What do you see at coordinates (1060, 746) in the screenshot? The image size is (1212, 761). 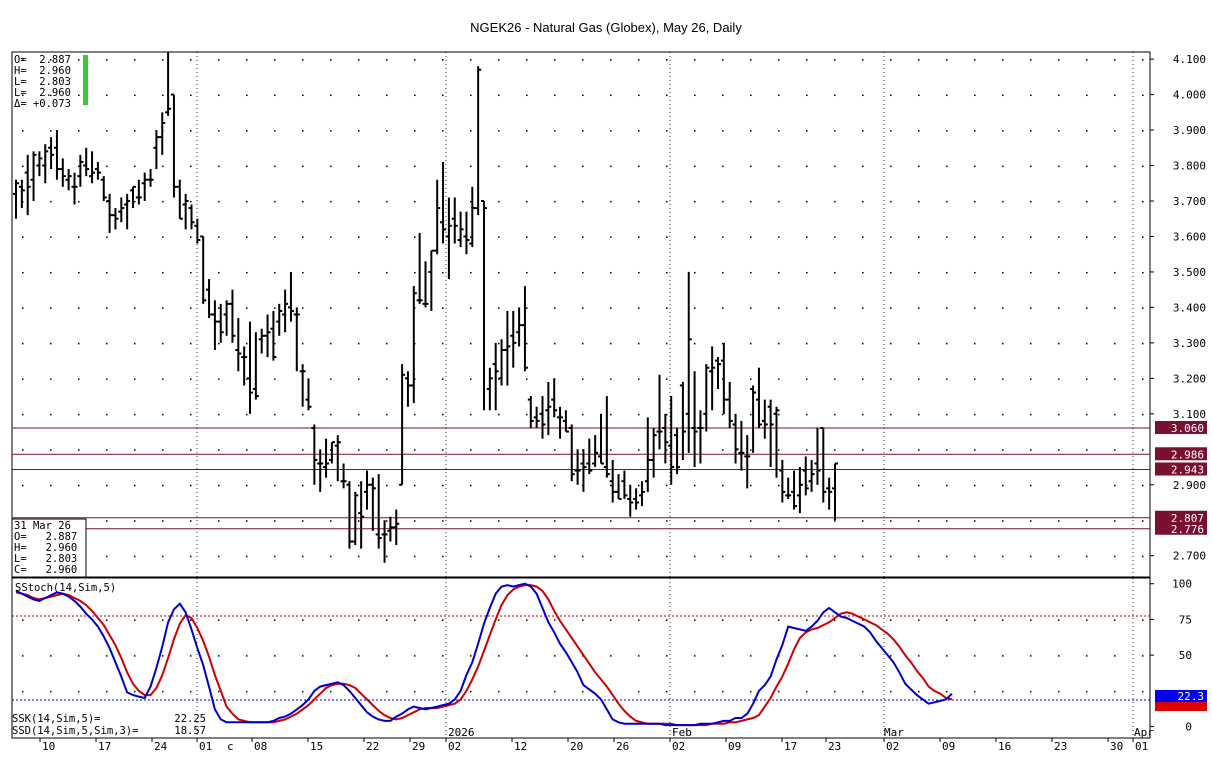 I see `x-tick-19: 23` at bounding box center [1060, 746].